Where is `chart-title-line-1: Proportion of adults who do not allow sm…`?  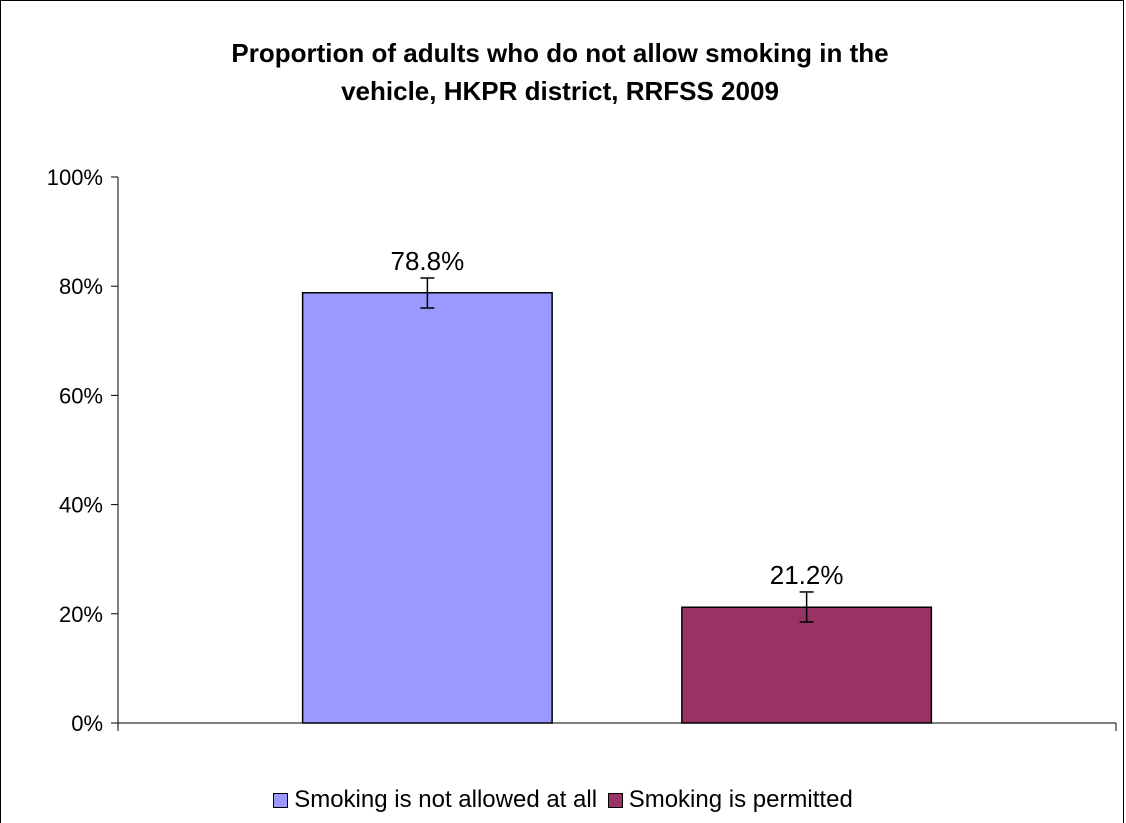
chart-title-line-1: Proportion of adults who do not allow sm… is located at coordinates (560, 53).